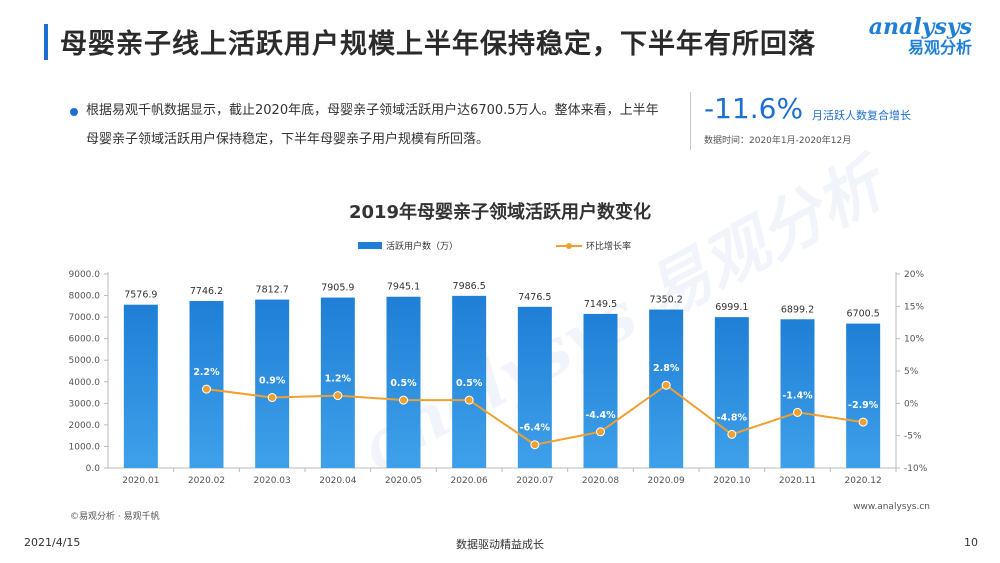 This screenshot has width=1000, height=563. I want to click on brand-logo: analysys 易观分析, so click(920, 37).